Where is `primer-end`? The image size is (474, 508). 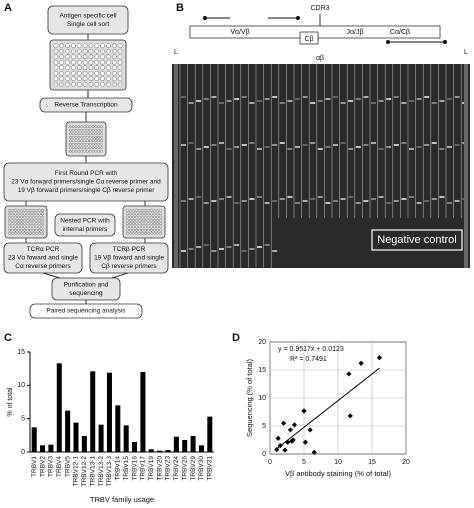 primer-end is located at coordinates (298, 18).